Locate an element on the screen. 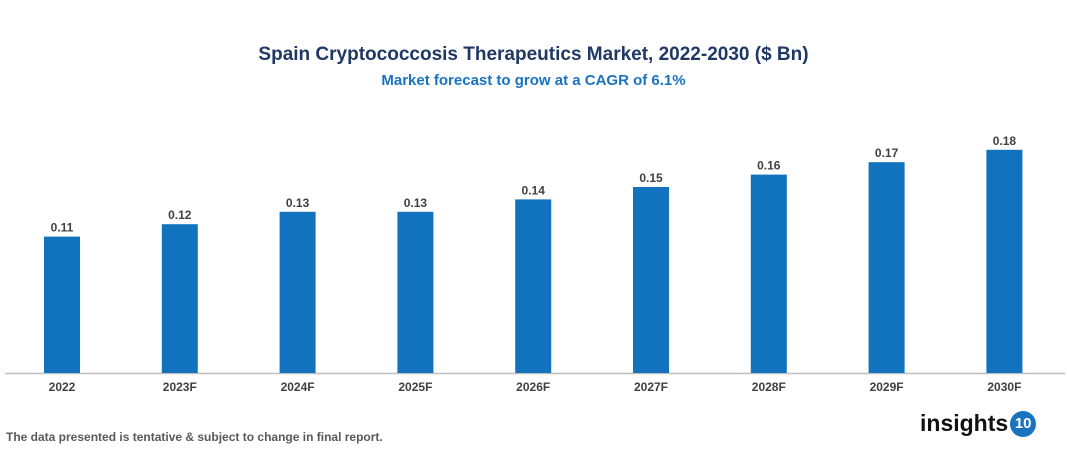  data-label-2024F: 0.13 is located at coordinates (298, 203).